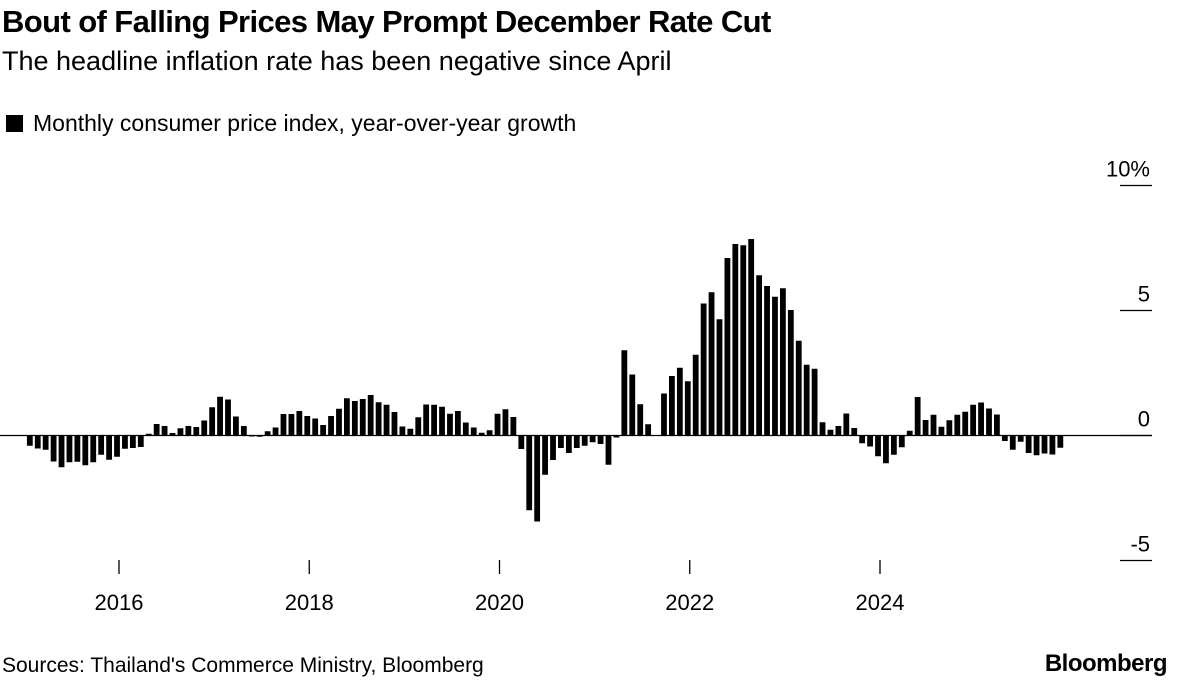 Image resolution: width=1177 pixels, height=686 pixels. Describe the element at coordinates (119, 602) in the screenshot. I see `x-tick-label: 2016` at that location.